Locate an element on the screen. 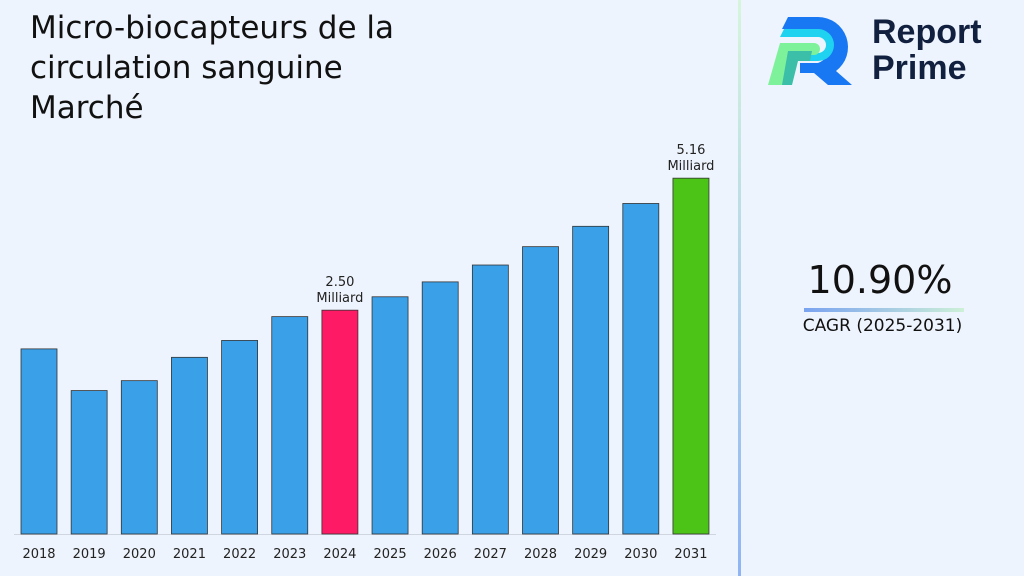  bar-2019 is located at coordinates (89, 462).